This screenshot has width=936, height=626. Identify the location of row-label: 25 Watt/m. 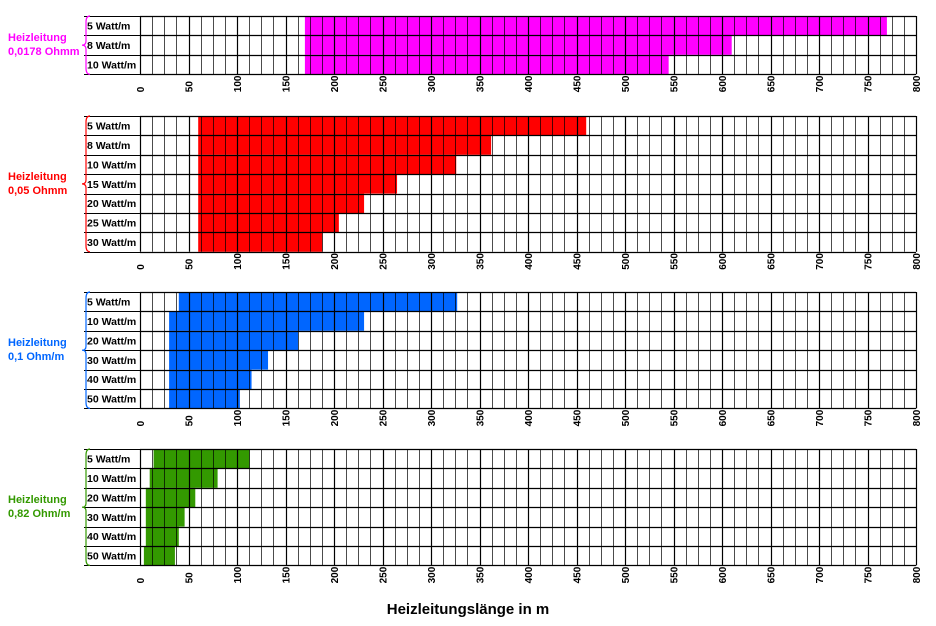
(111, 224).